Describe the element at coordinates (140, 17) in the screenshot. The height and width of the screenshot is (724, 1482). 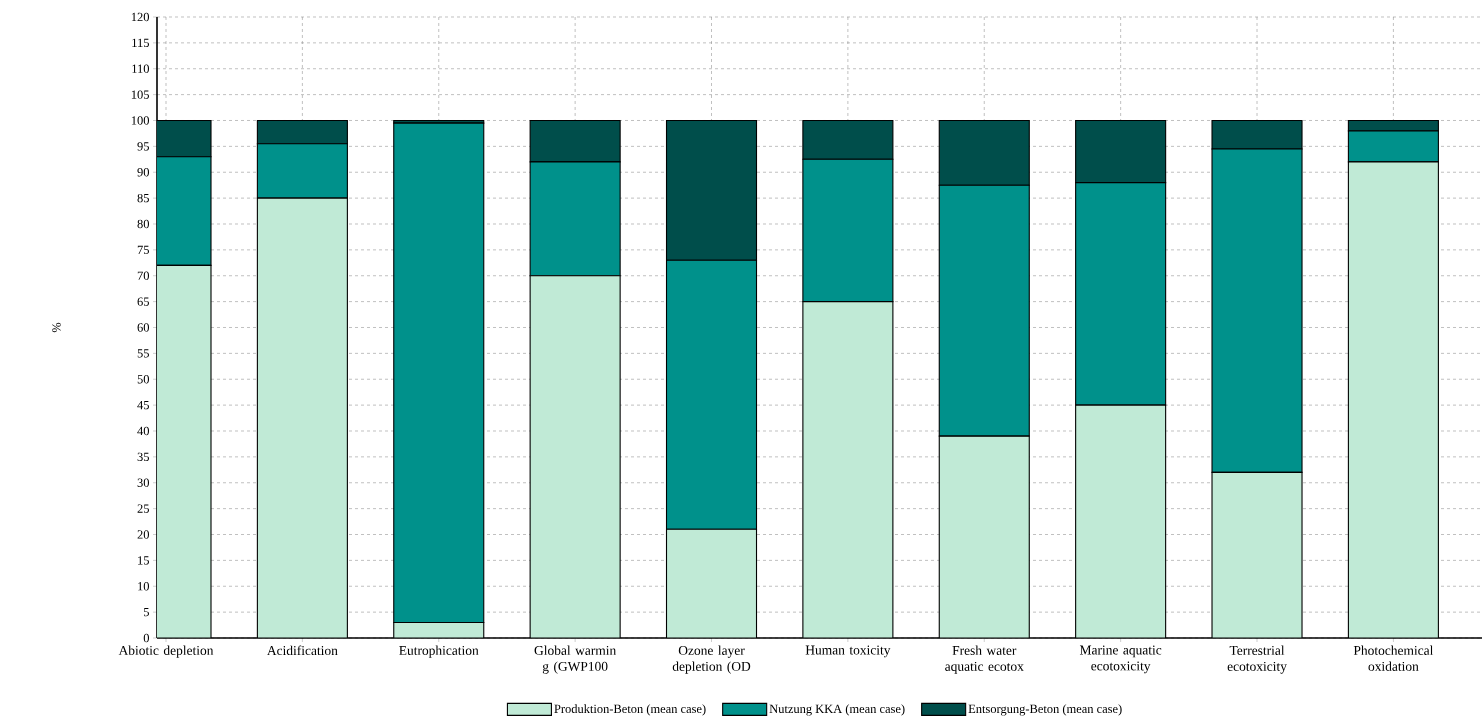
I see `y-tick-label: 120` at that location.